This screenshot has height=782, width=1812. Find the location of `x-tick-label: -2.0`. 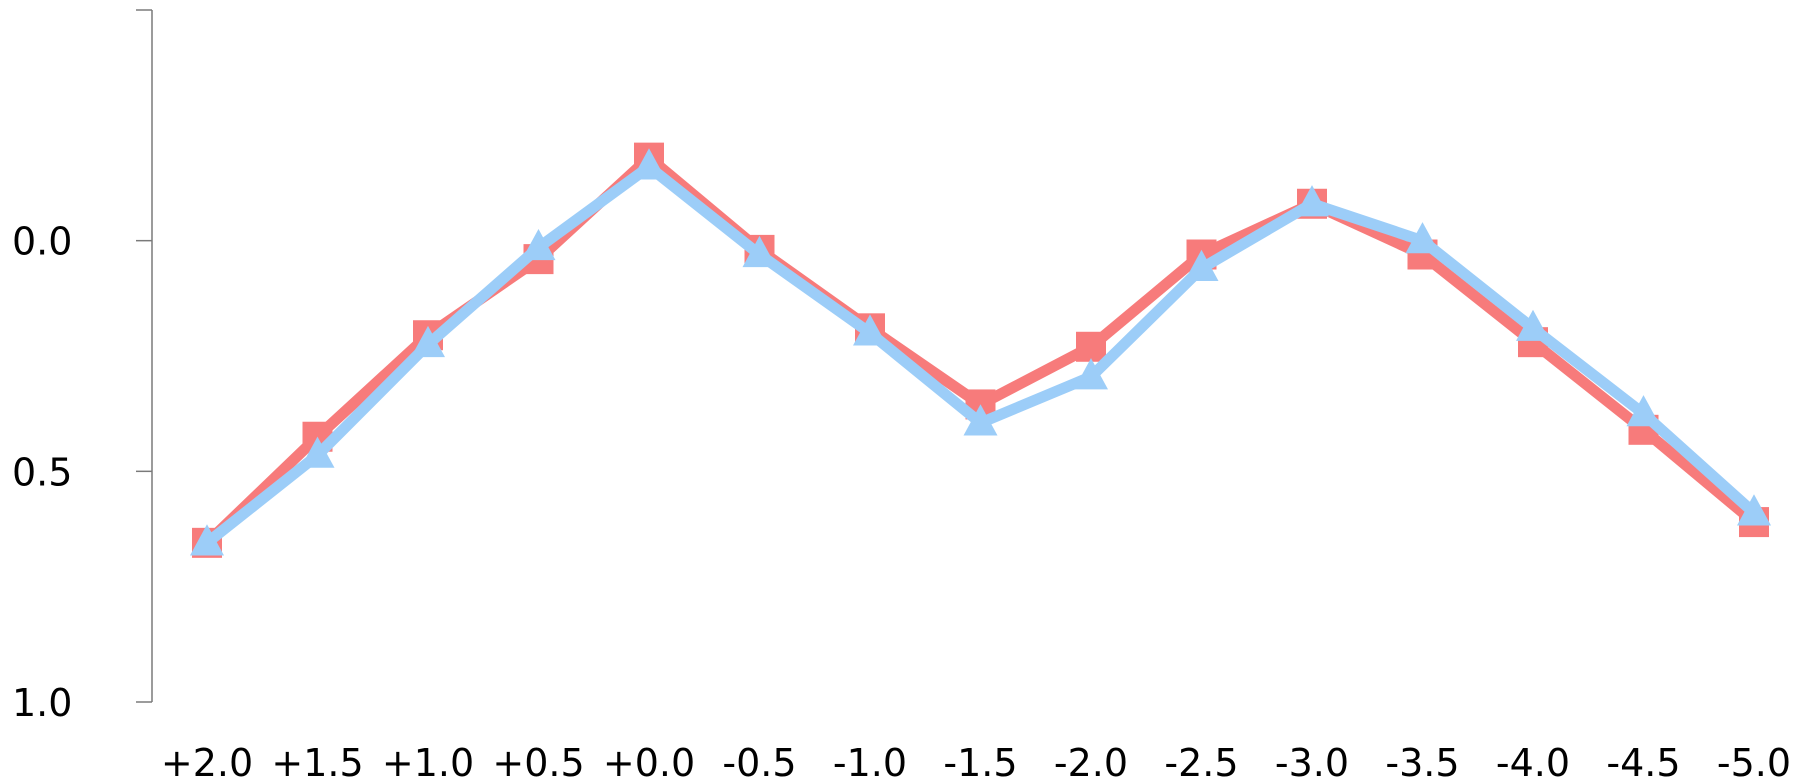

x-tick-label: -2.0 is located at coordinates (1091, 761).